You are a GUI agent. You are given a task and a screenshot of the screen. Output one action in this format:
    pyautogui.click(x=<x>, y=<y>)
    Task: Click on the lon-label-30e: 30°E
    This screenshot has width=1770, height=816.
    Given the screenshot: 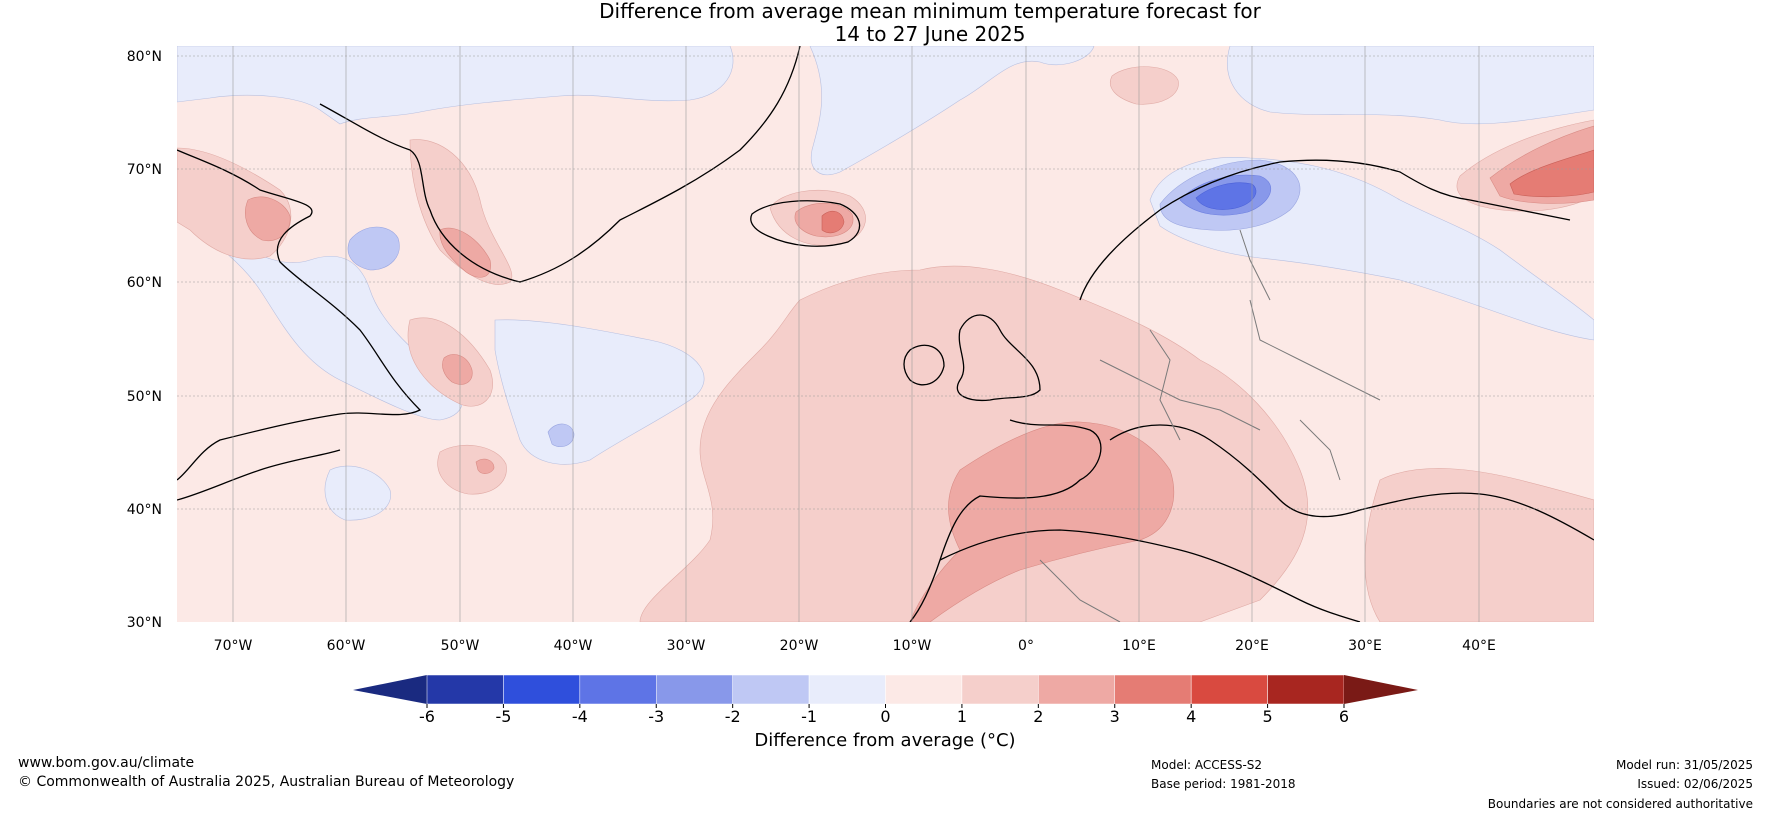 What is the action you would take?
    pyautogui.click(x=1365, y=646)
    